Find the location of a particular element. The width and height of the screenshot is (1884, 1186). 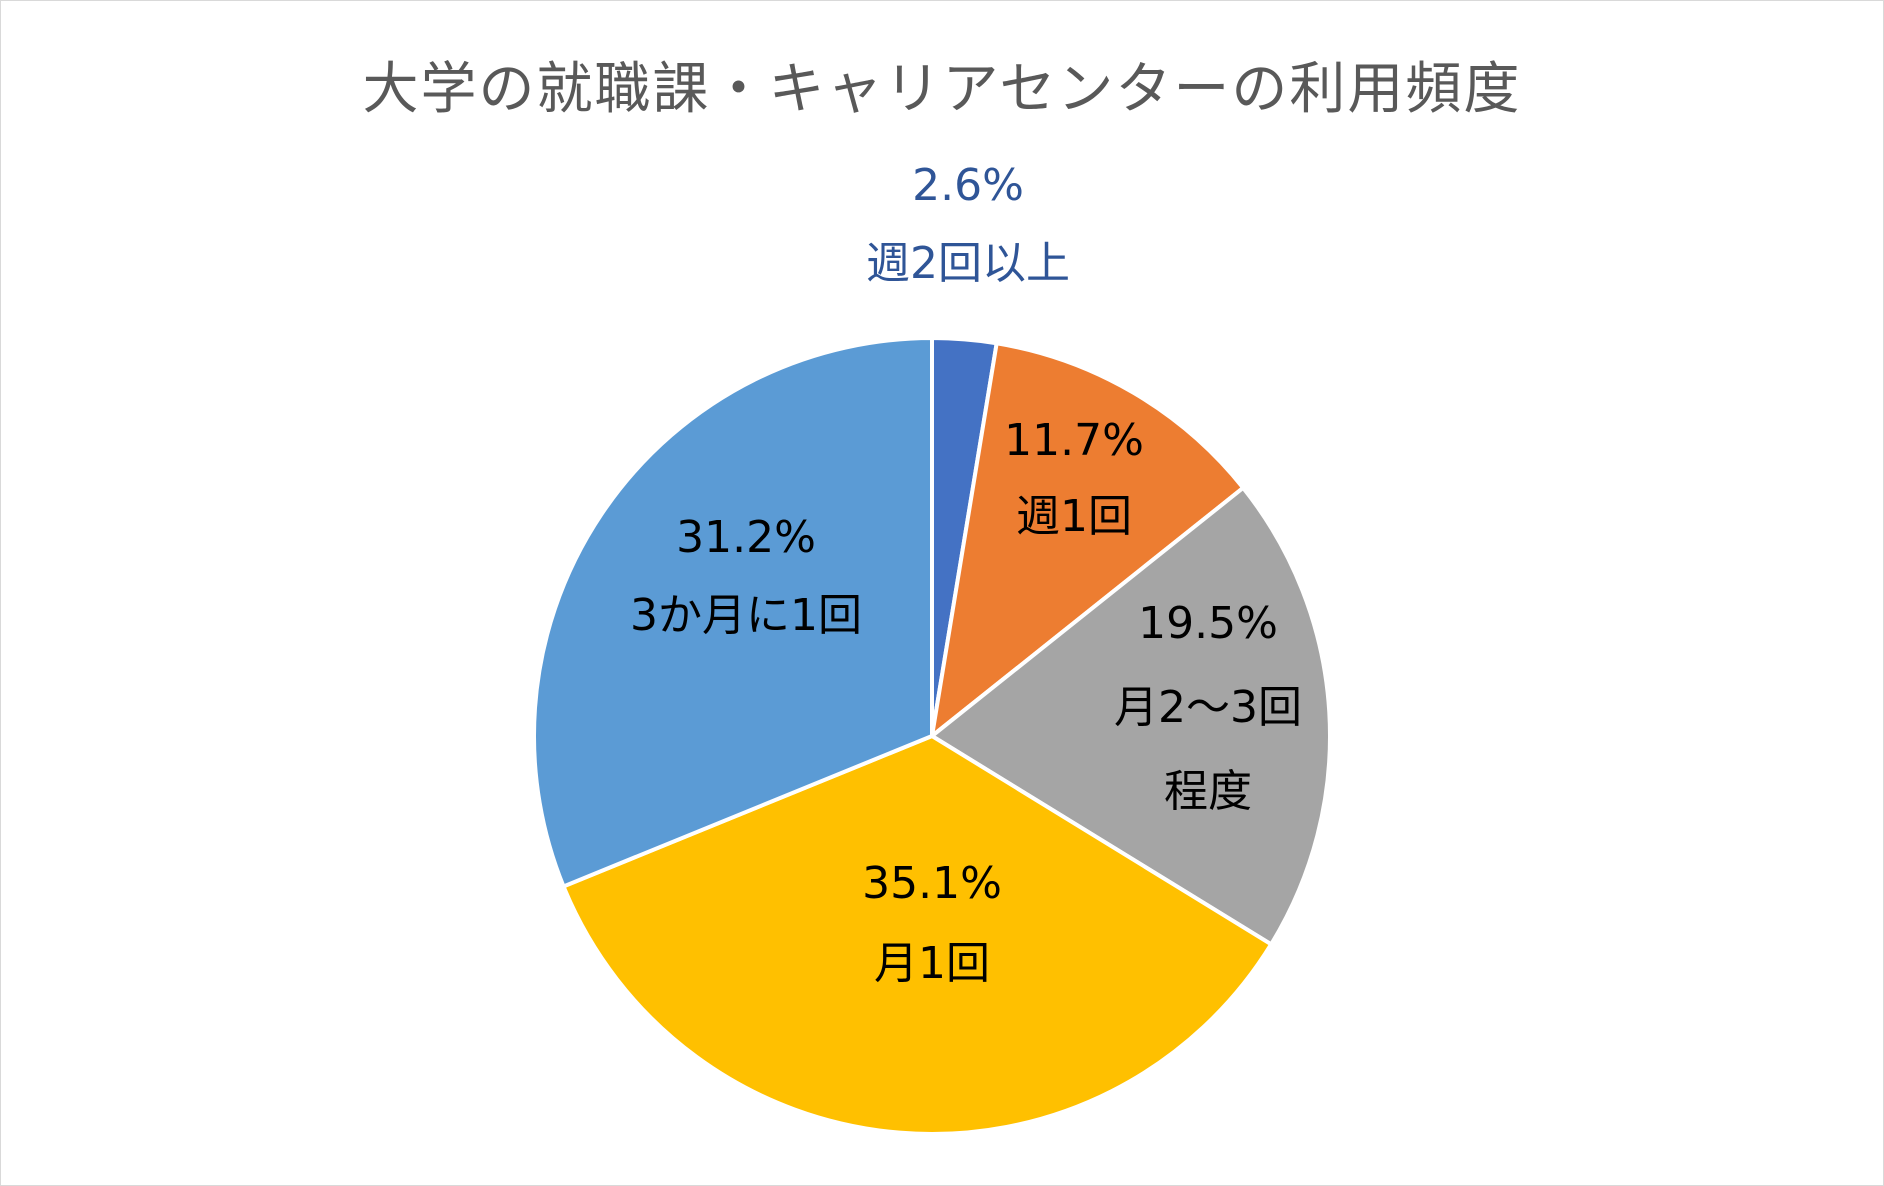

data-label: 31.2% 3か月に1回 is located at coordinates (746, 576).